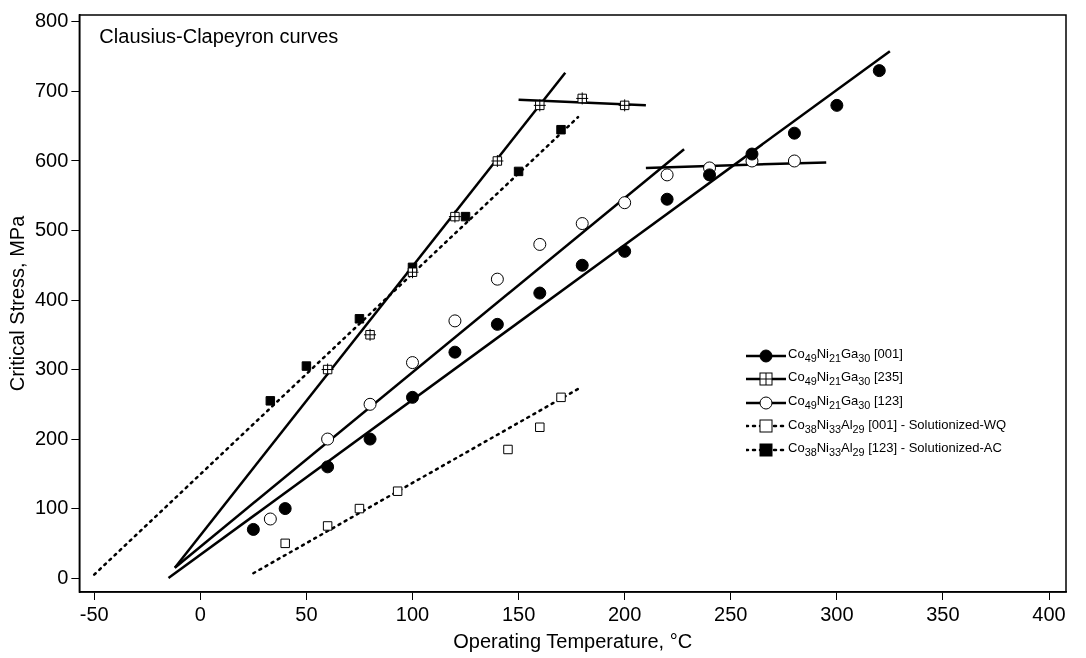 This screenshot has height=658, width=1086. What do you see at coordinates (51, 159) in the screenshot?
I see `y-tick-label: 600` at bounding box center [51, 159].